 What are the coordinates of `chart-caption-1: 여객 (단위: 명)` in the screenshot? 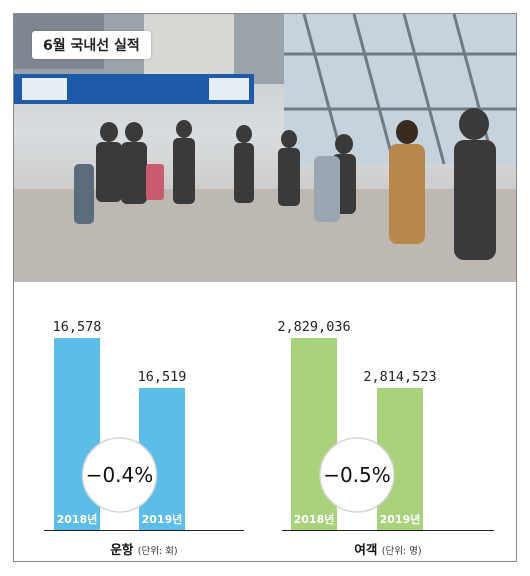 It's located at (387, 549).